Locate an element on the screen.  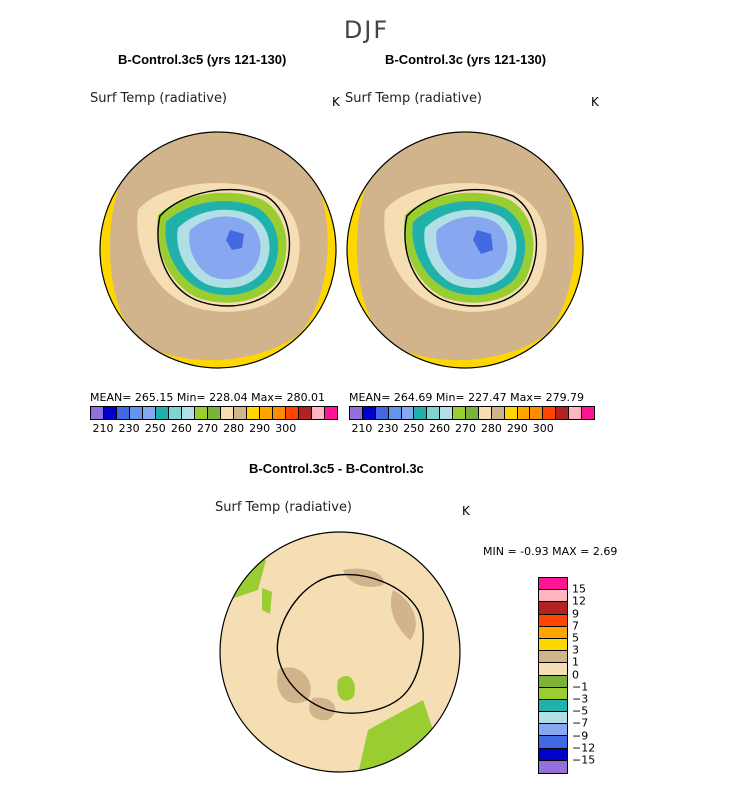
continent-region is located at coordinates (350, 644).